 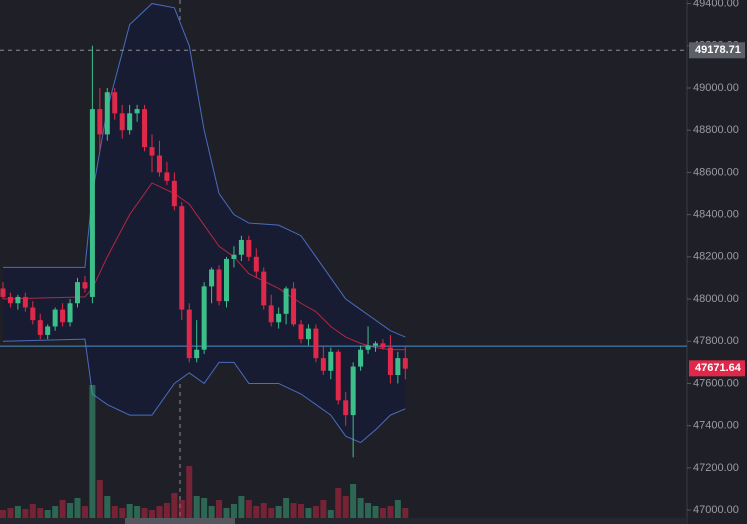 I want to click on y-tick-label: 47600.00, so click(x=716, y=383).